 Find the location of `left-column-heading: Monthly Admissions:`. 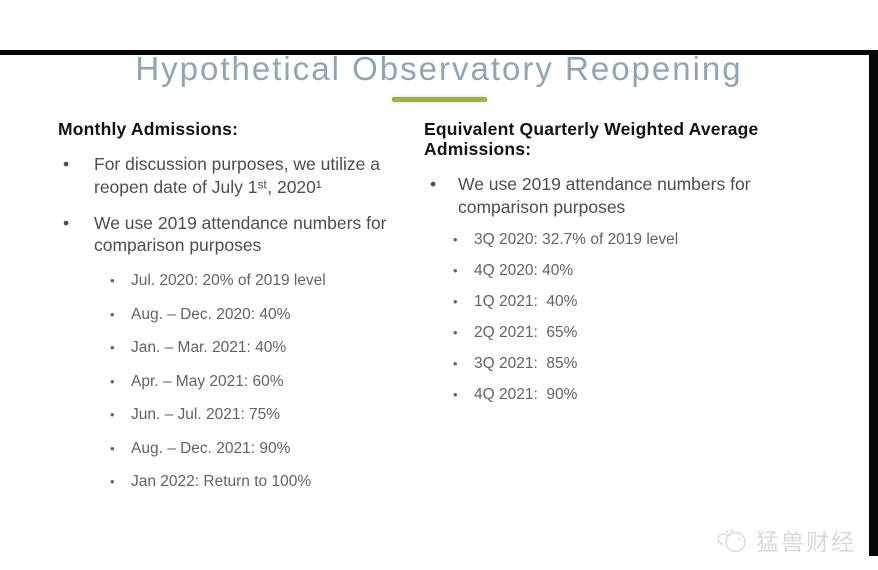

left-column-heading: Monthly Admissions: is located at coordinates (148, 129).